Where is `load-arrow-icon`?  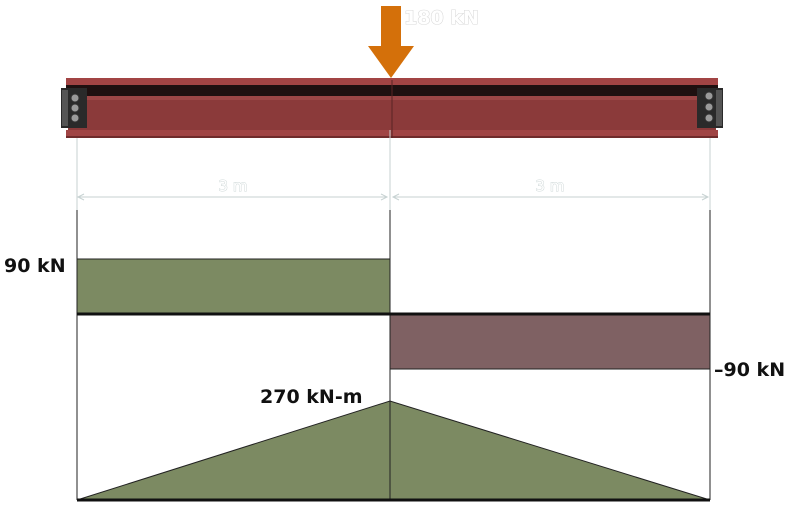
load-arrow-icon is located at coordinates (391, 42).